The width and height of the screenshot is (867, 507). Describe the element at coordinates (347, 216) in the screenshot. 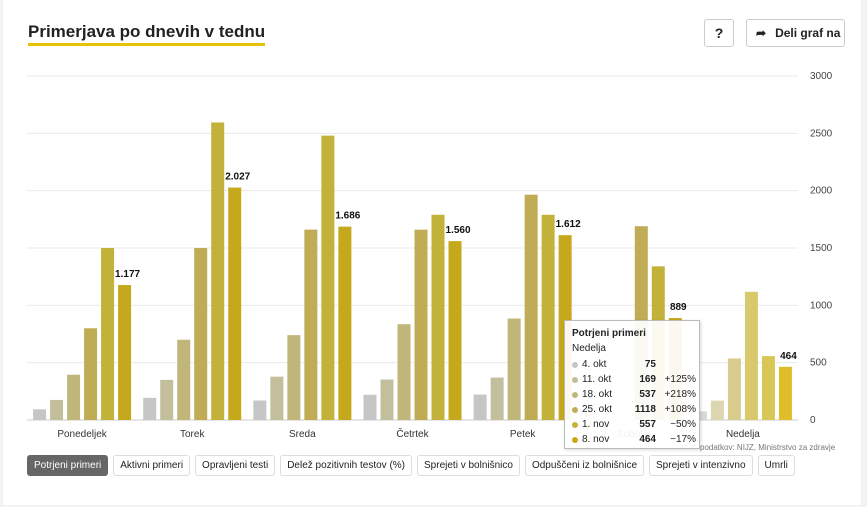

I see `bar-value-label: 1.686` at that location.